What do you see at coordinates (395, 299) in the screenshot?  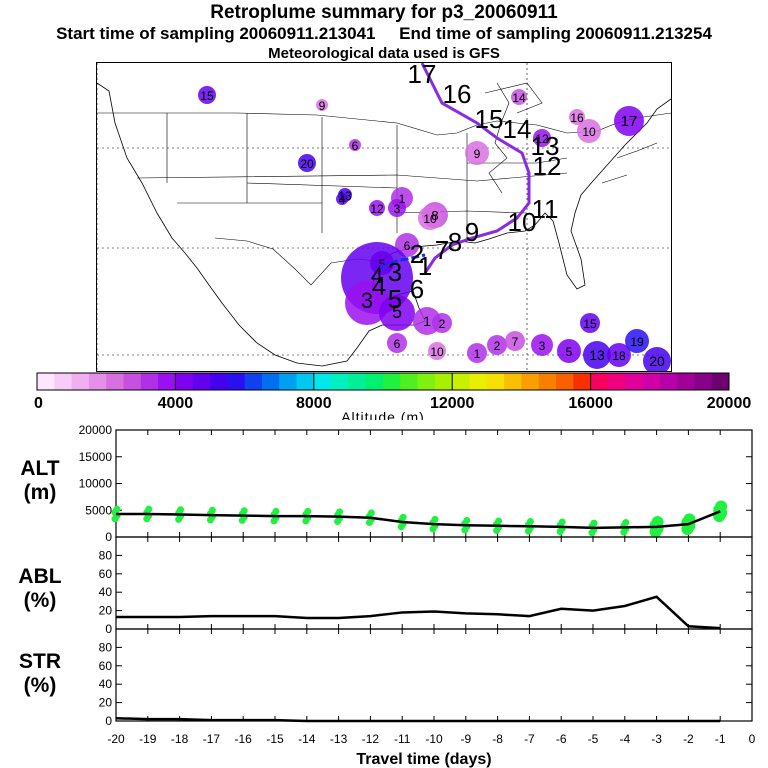 I see `trajectory-day-label: 5` at bounding box center [395, 299].